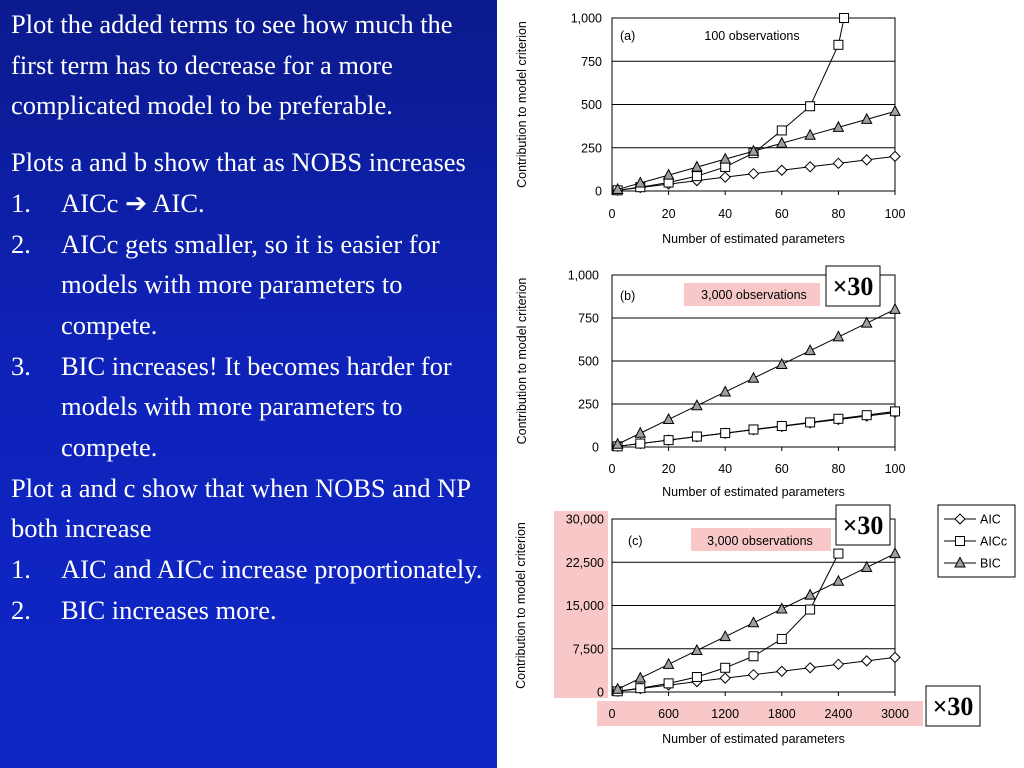  I want to click on x-tick-label: 3000, so click(895, 714).